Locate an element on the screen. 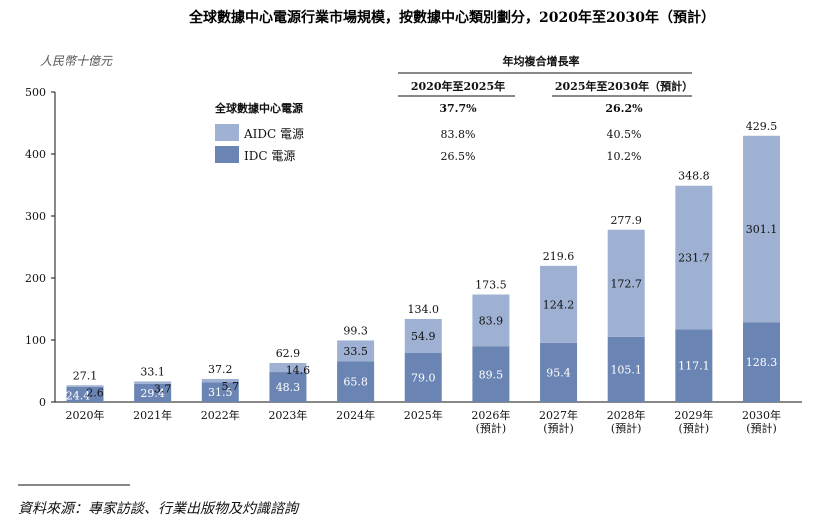 The width and height of the screenshot is (821, 525). cagr-value: 26.5% is located at coordinates (458, 156).